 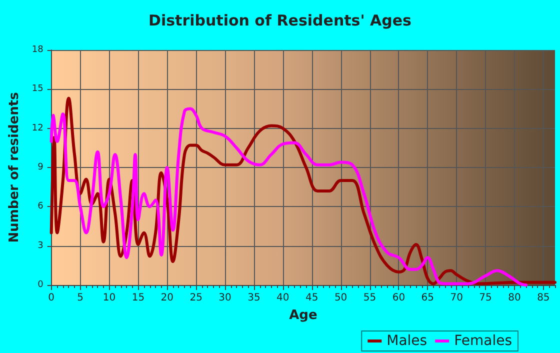 I want to click on x-tick-label: 10, so click(x=109, y=298).